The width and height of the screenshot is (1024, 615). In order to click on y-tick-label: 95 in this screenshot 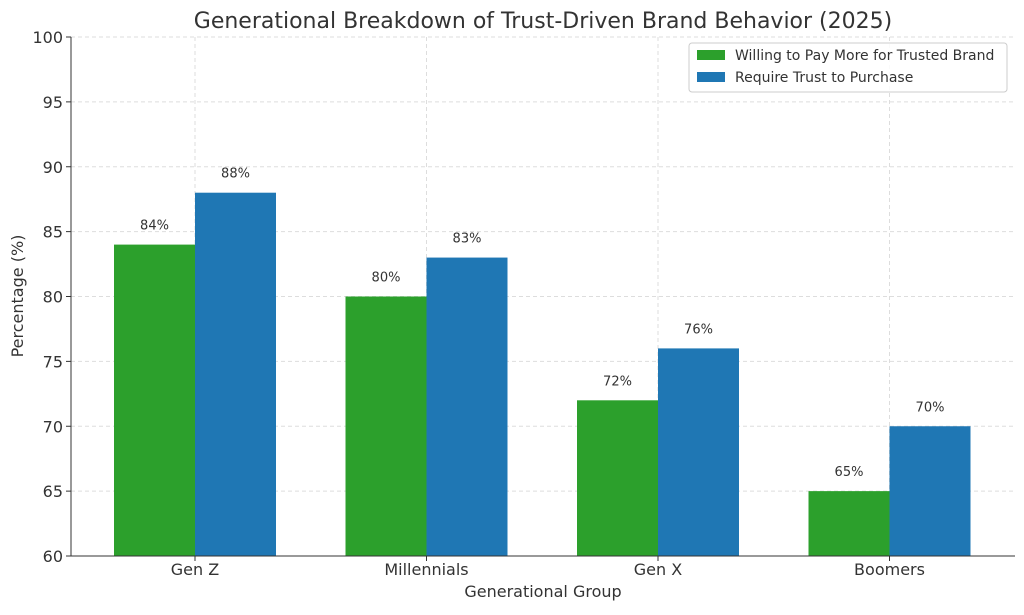, I will do `click(53, 102)`.